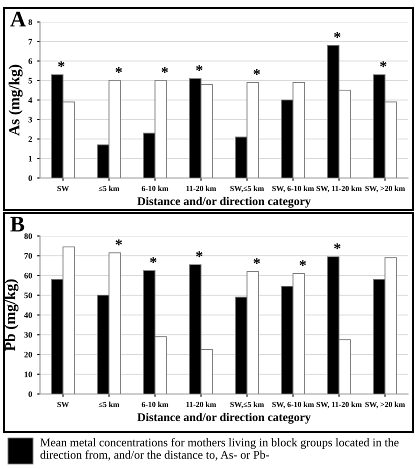 Image resolution: width=417 pixels, height=469 pixels. Describe the element at coordinates (28, 375) in the screenshot. I see `y-tick-label: 10` at that location.